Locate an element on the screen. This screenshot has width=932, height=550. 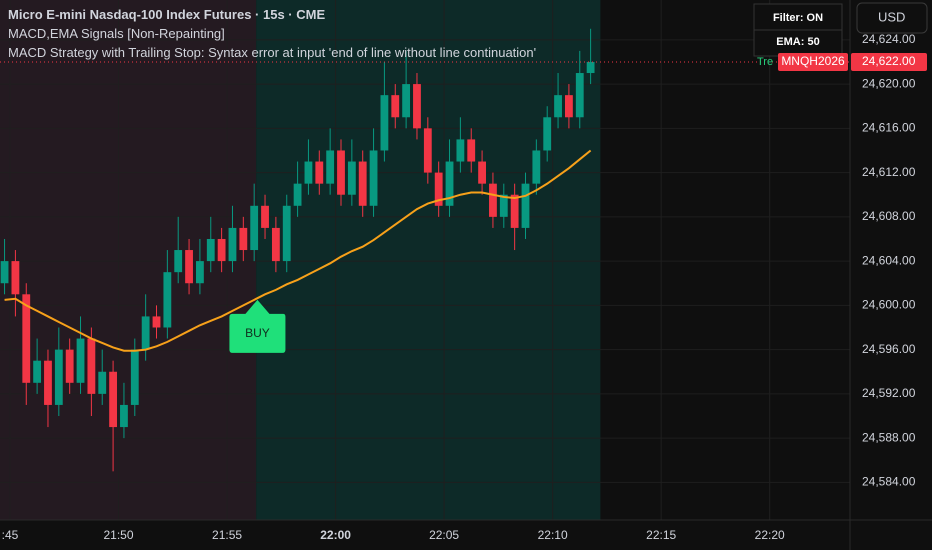
x-tick-label: 21:55 is located at coordinates (227, 535).